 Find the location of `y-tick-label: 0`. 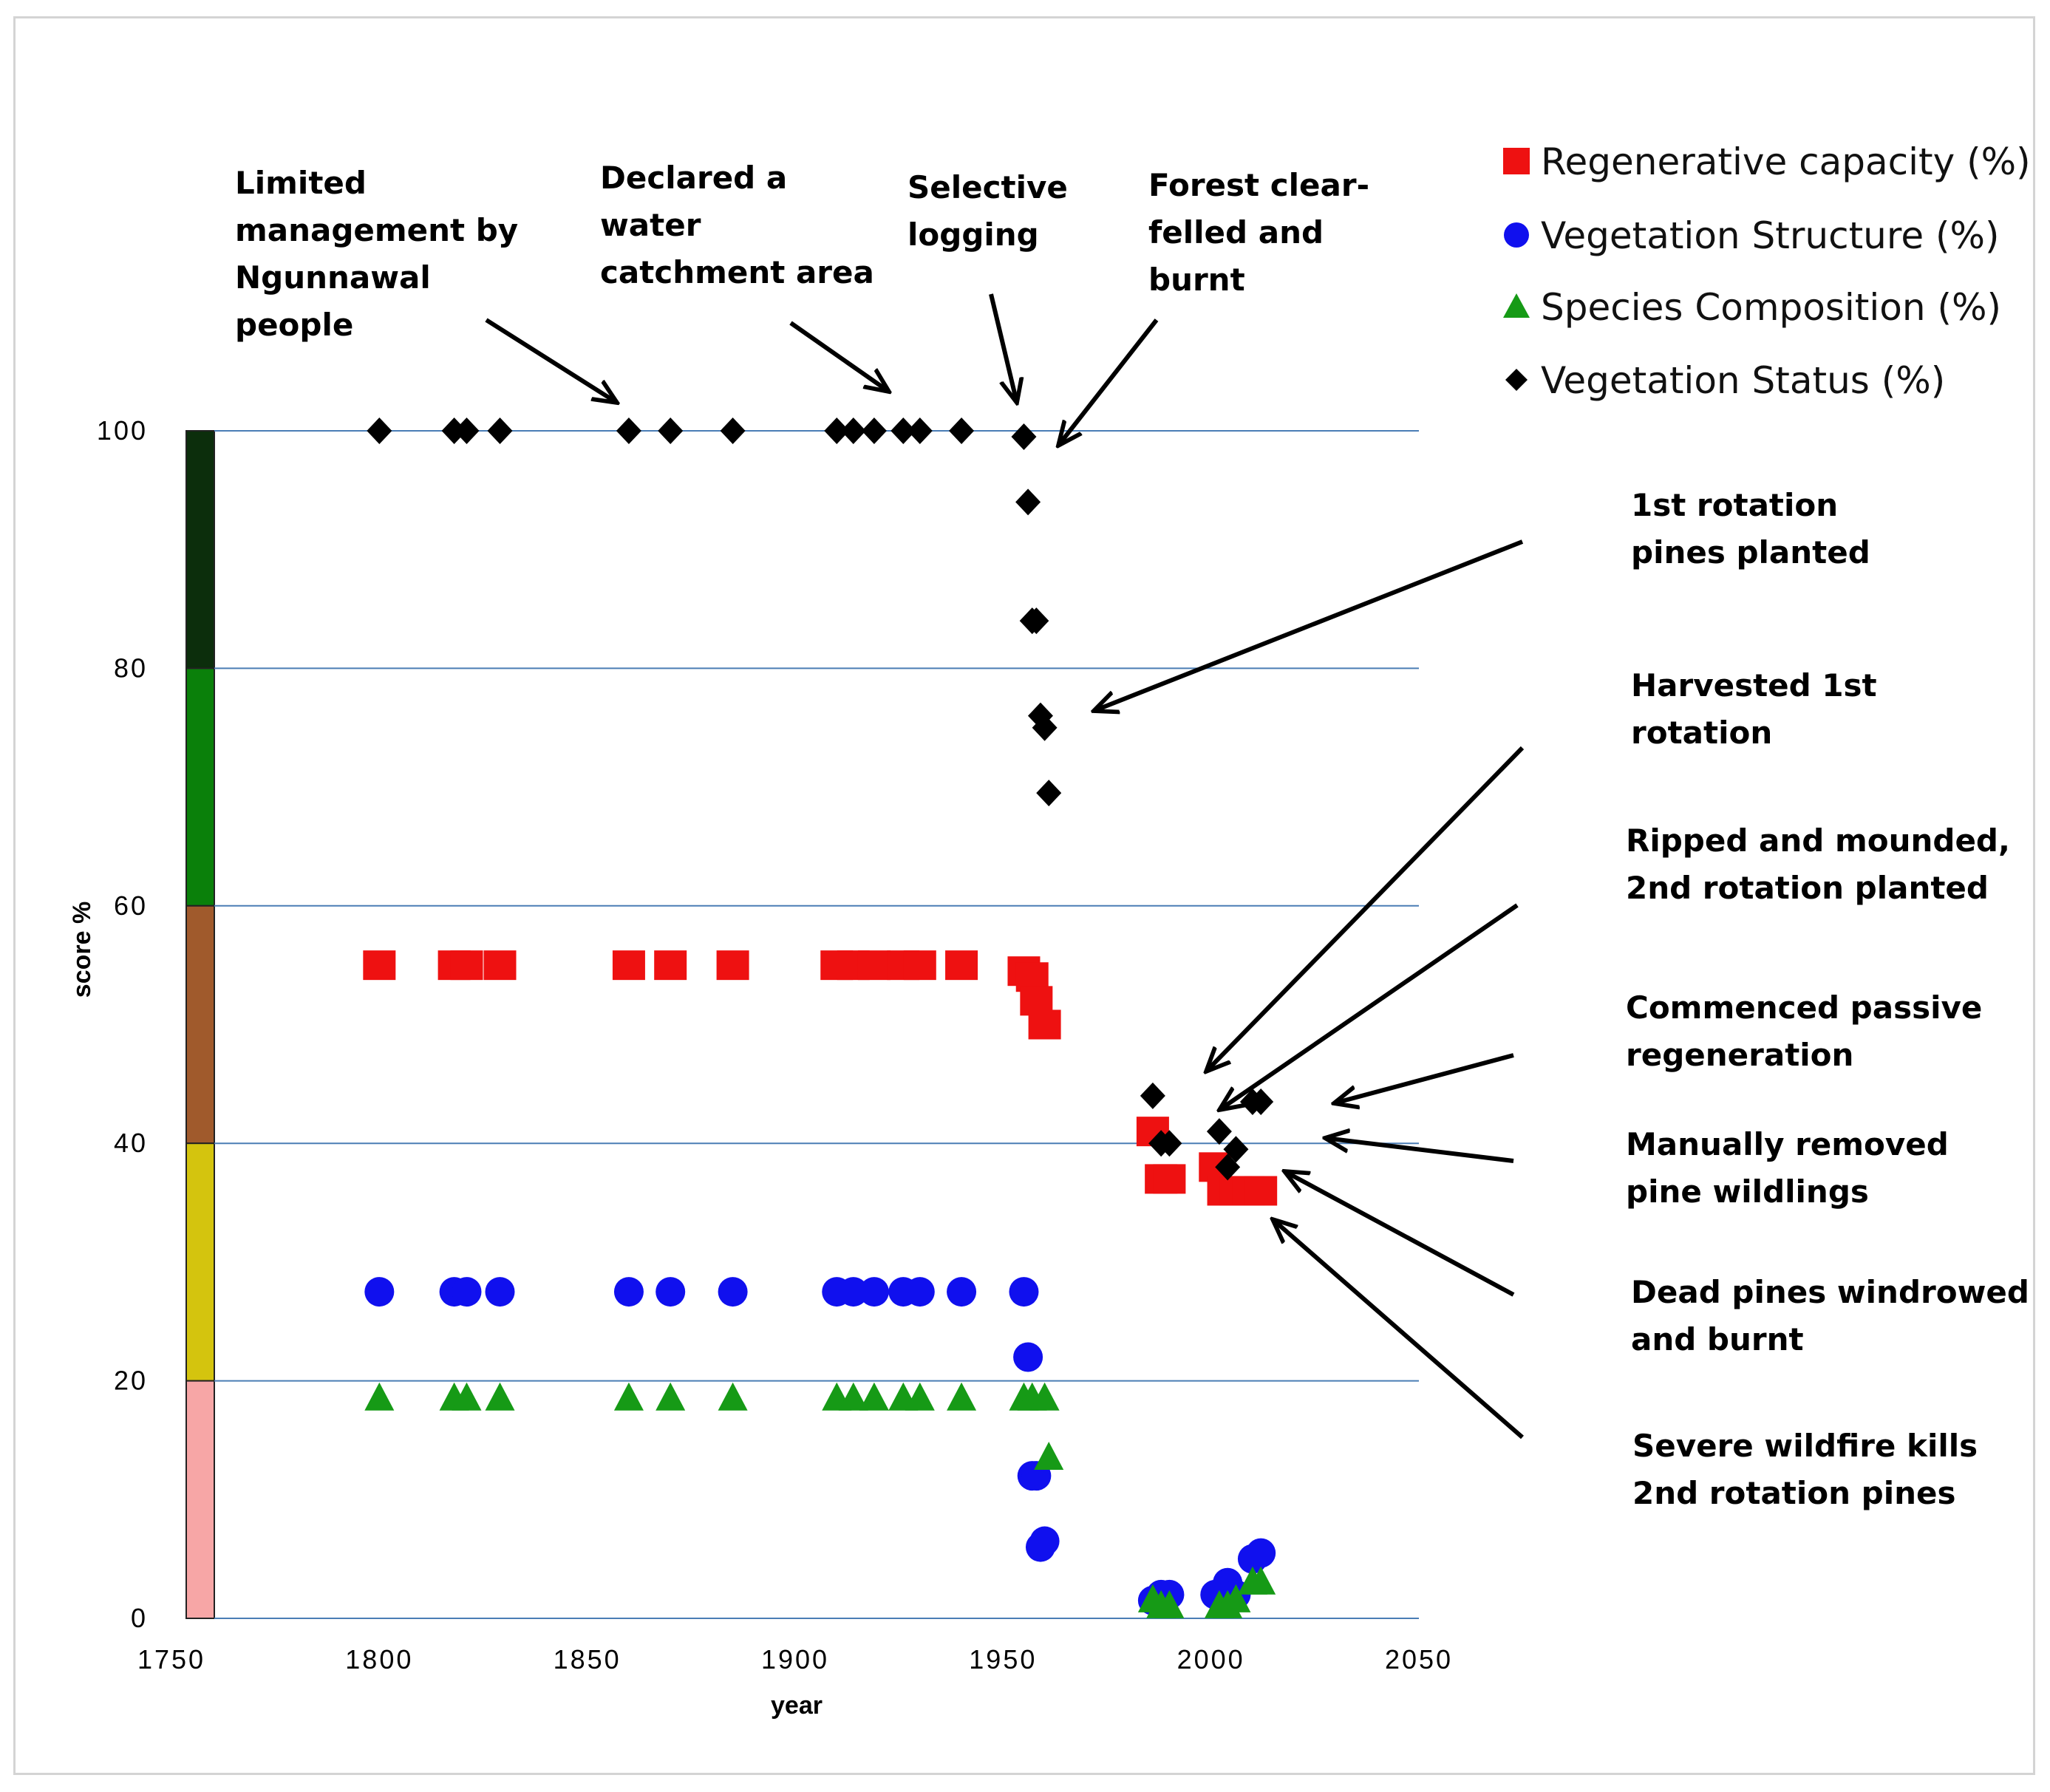

y-tick-label: 0 is located at coordinates (139, 1618).